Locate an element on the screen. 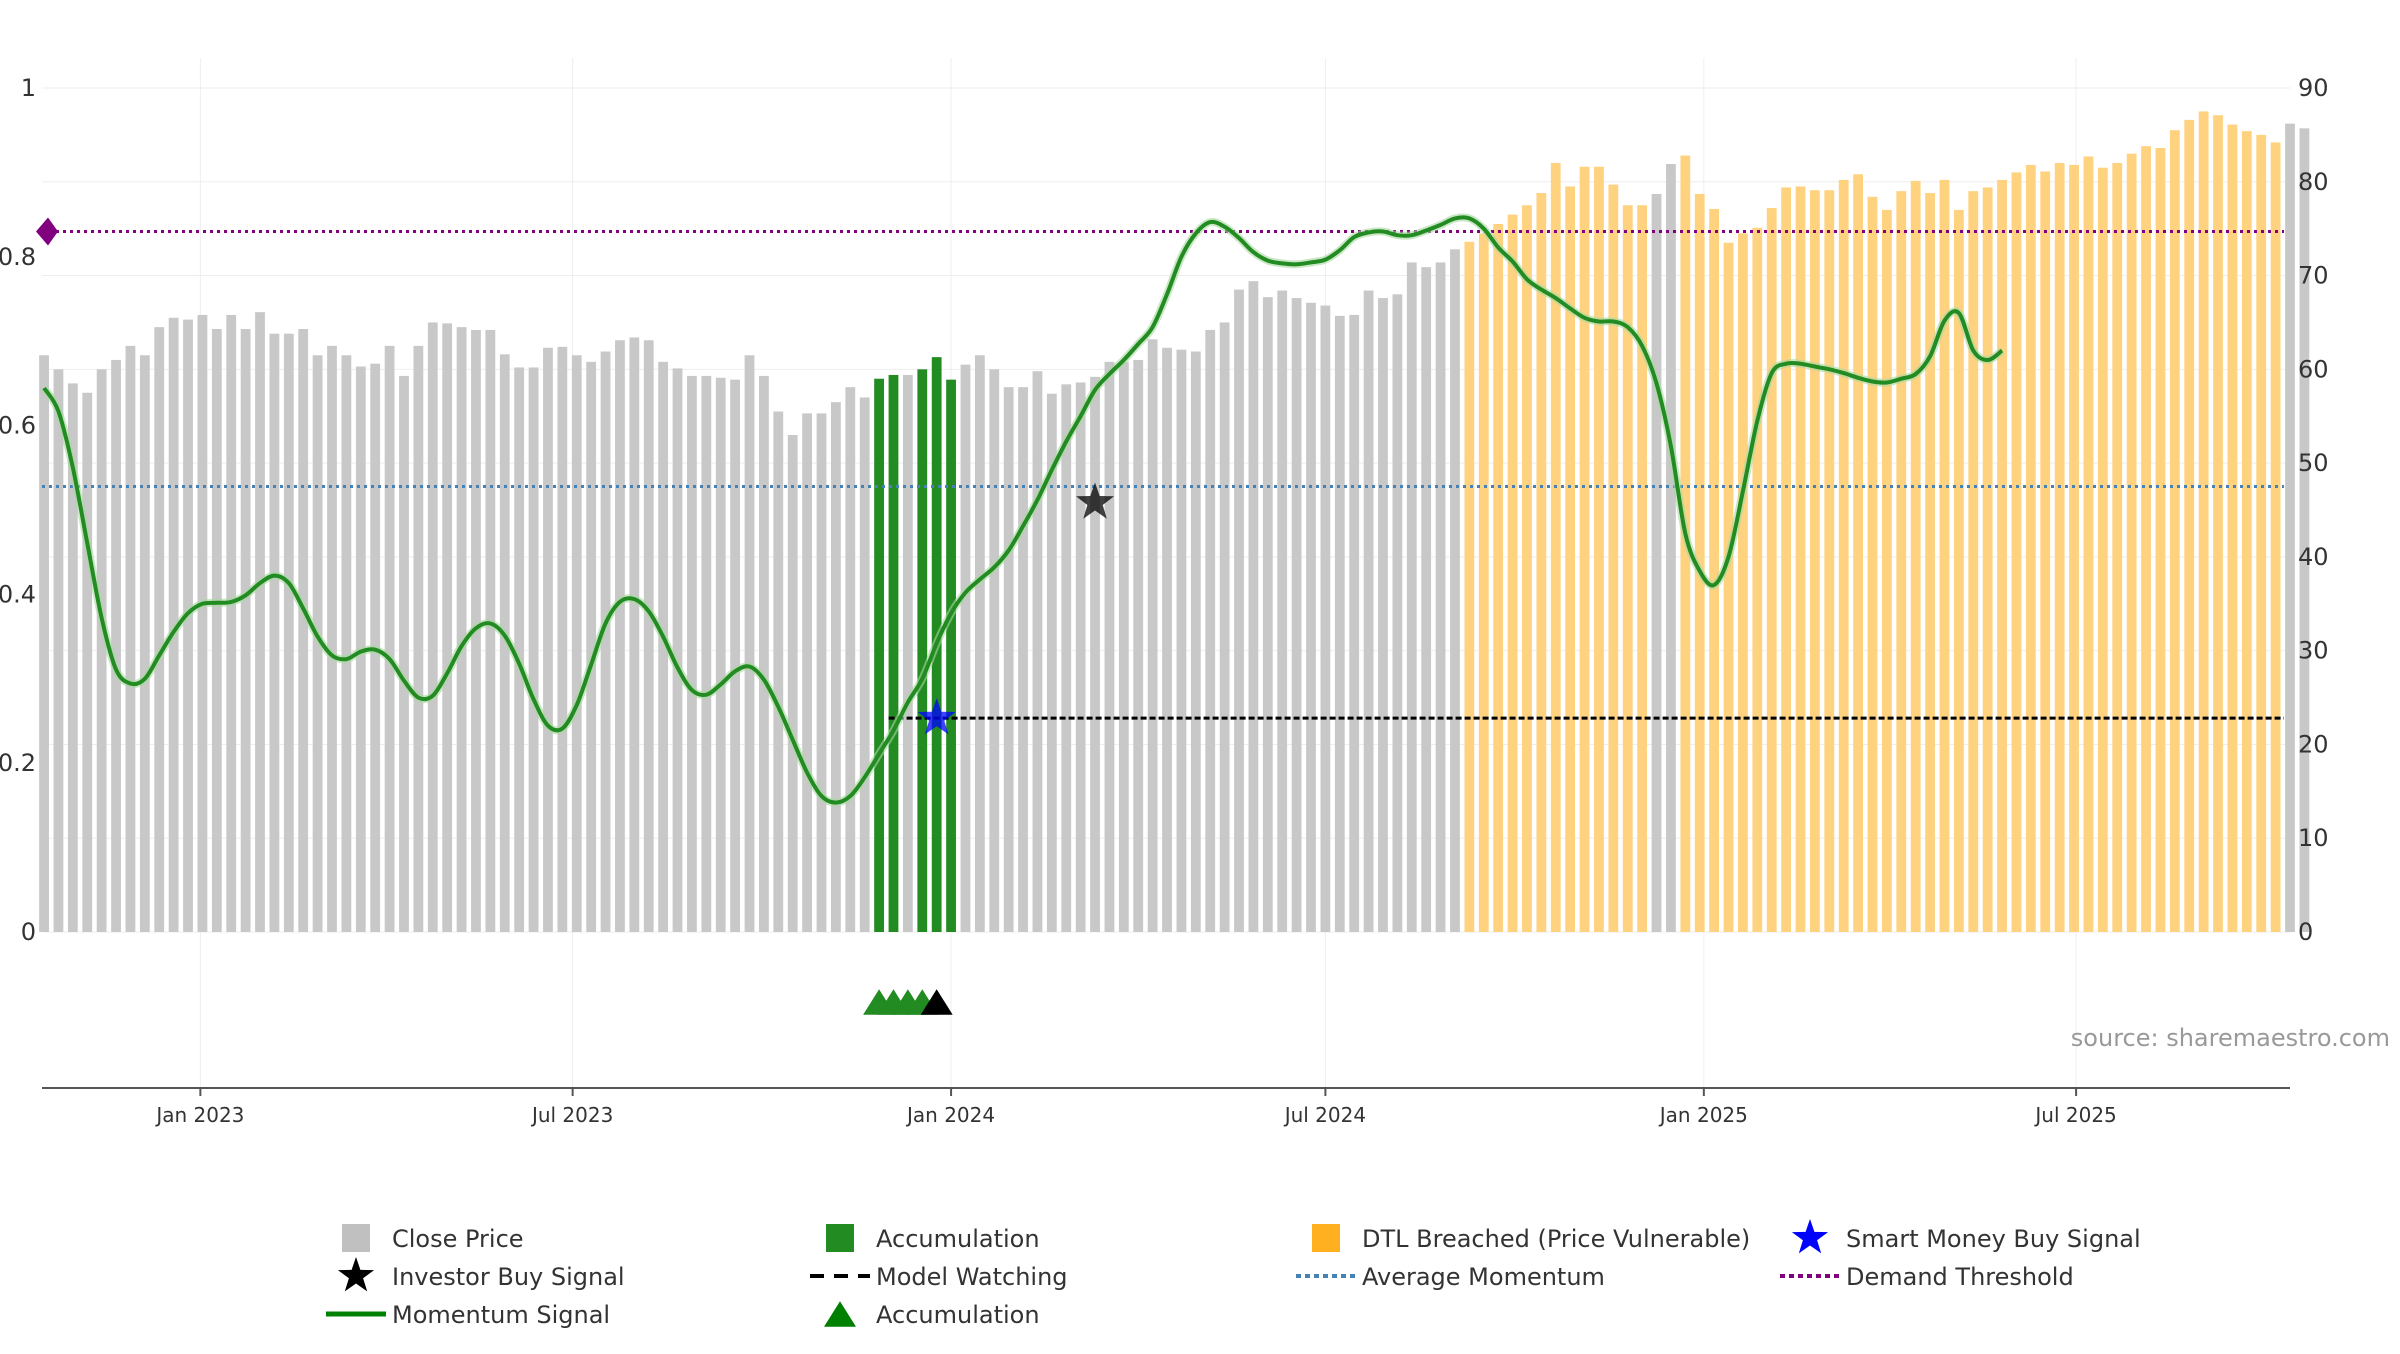  dtl-breached-price-vulnerable--swatch is located at coordinates (1326, 1238).